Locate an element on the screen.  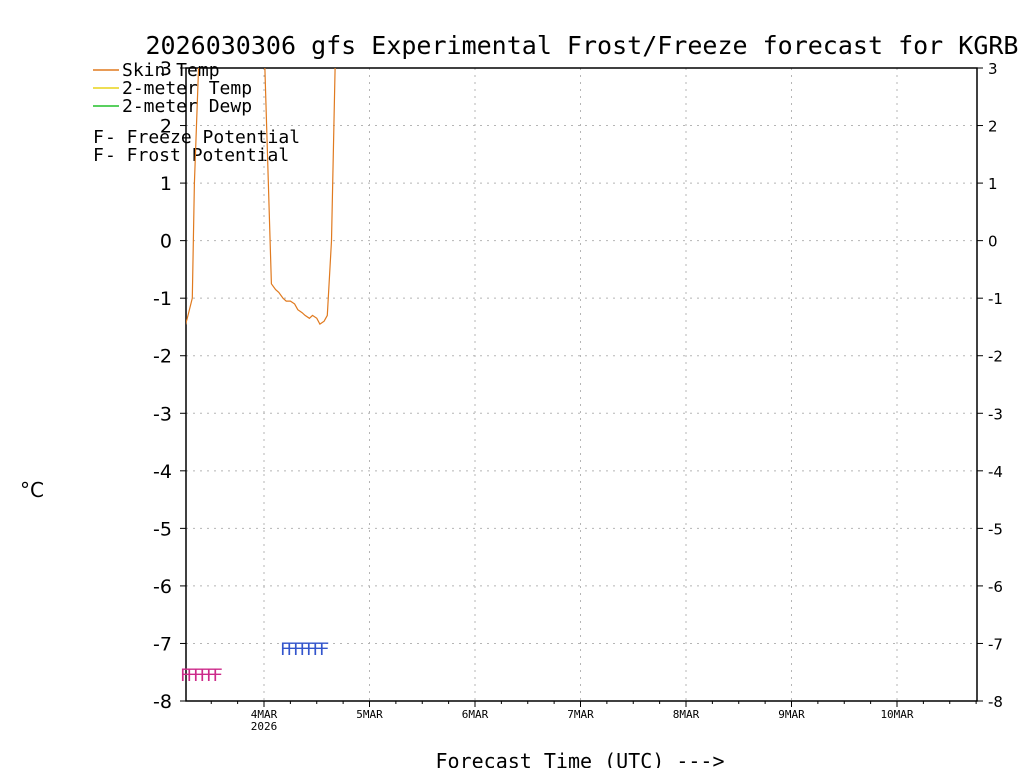
y-tick-label-right: -2 is located at coordinates (995, 357).